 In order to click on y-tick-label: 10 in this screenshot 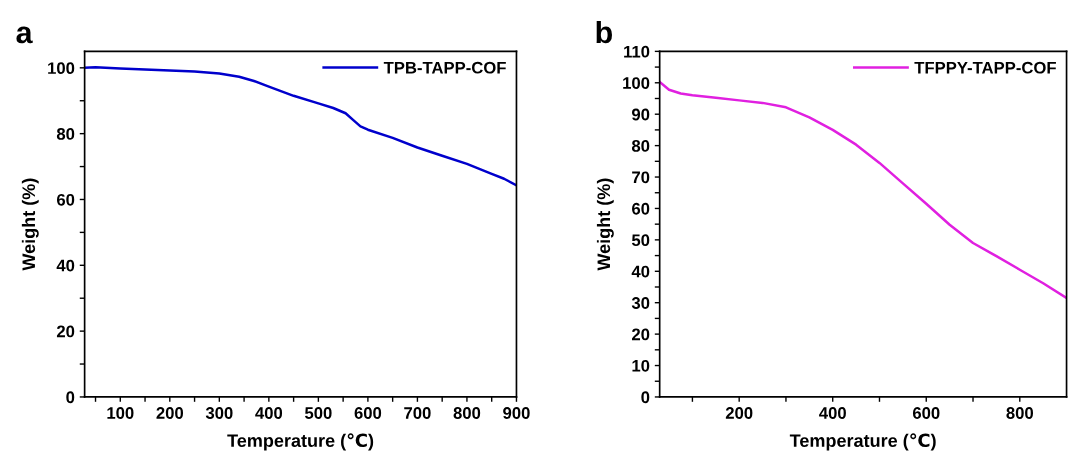, I will do `click(641, 365)`.